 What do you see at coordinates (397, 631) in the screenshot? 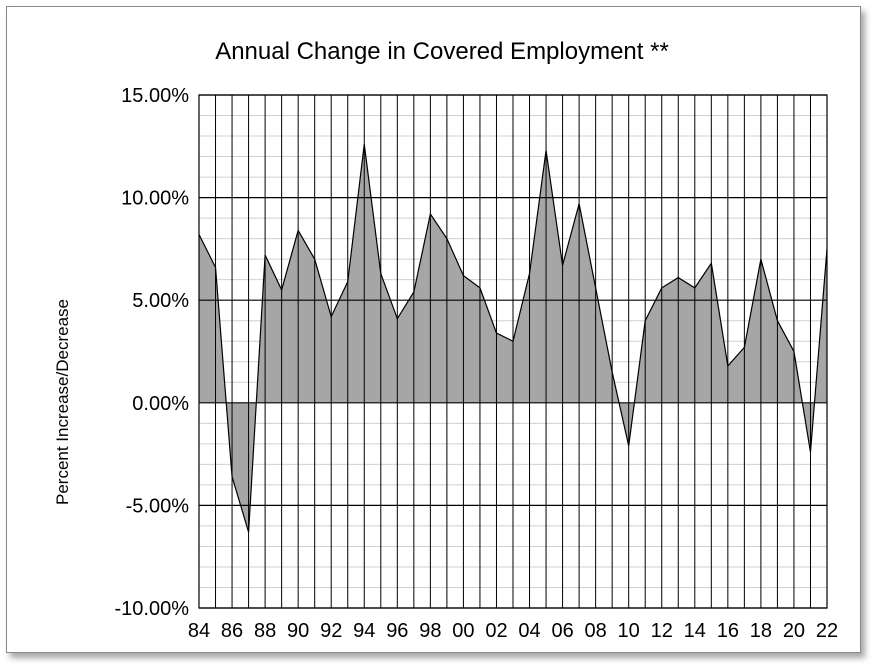
I see `x-tick-label: 96` at bounding box center [397, 631].